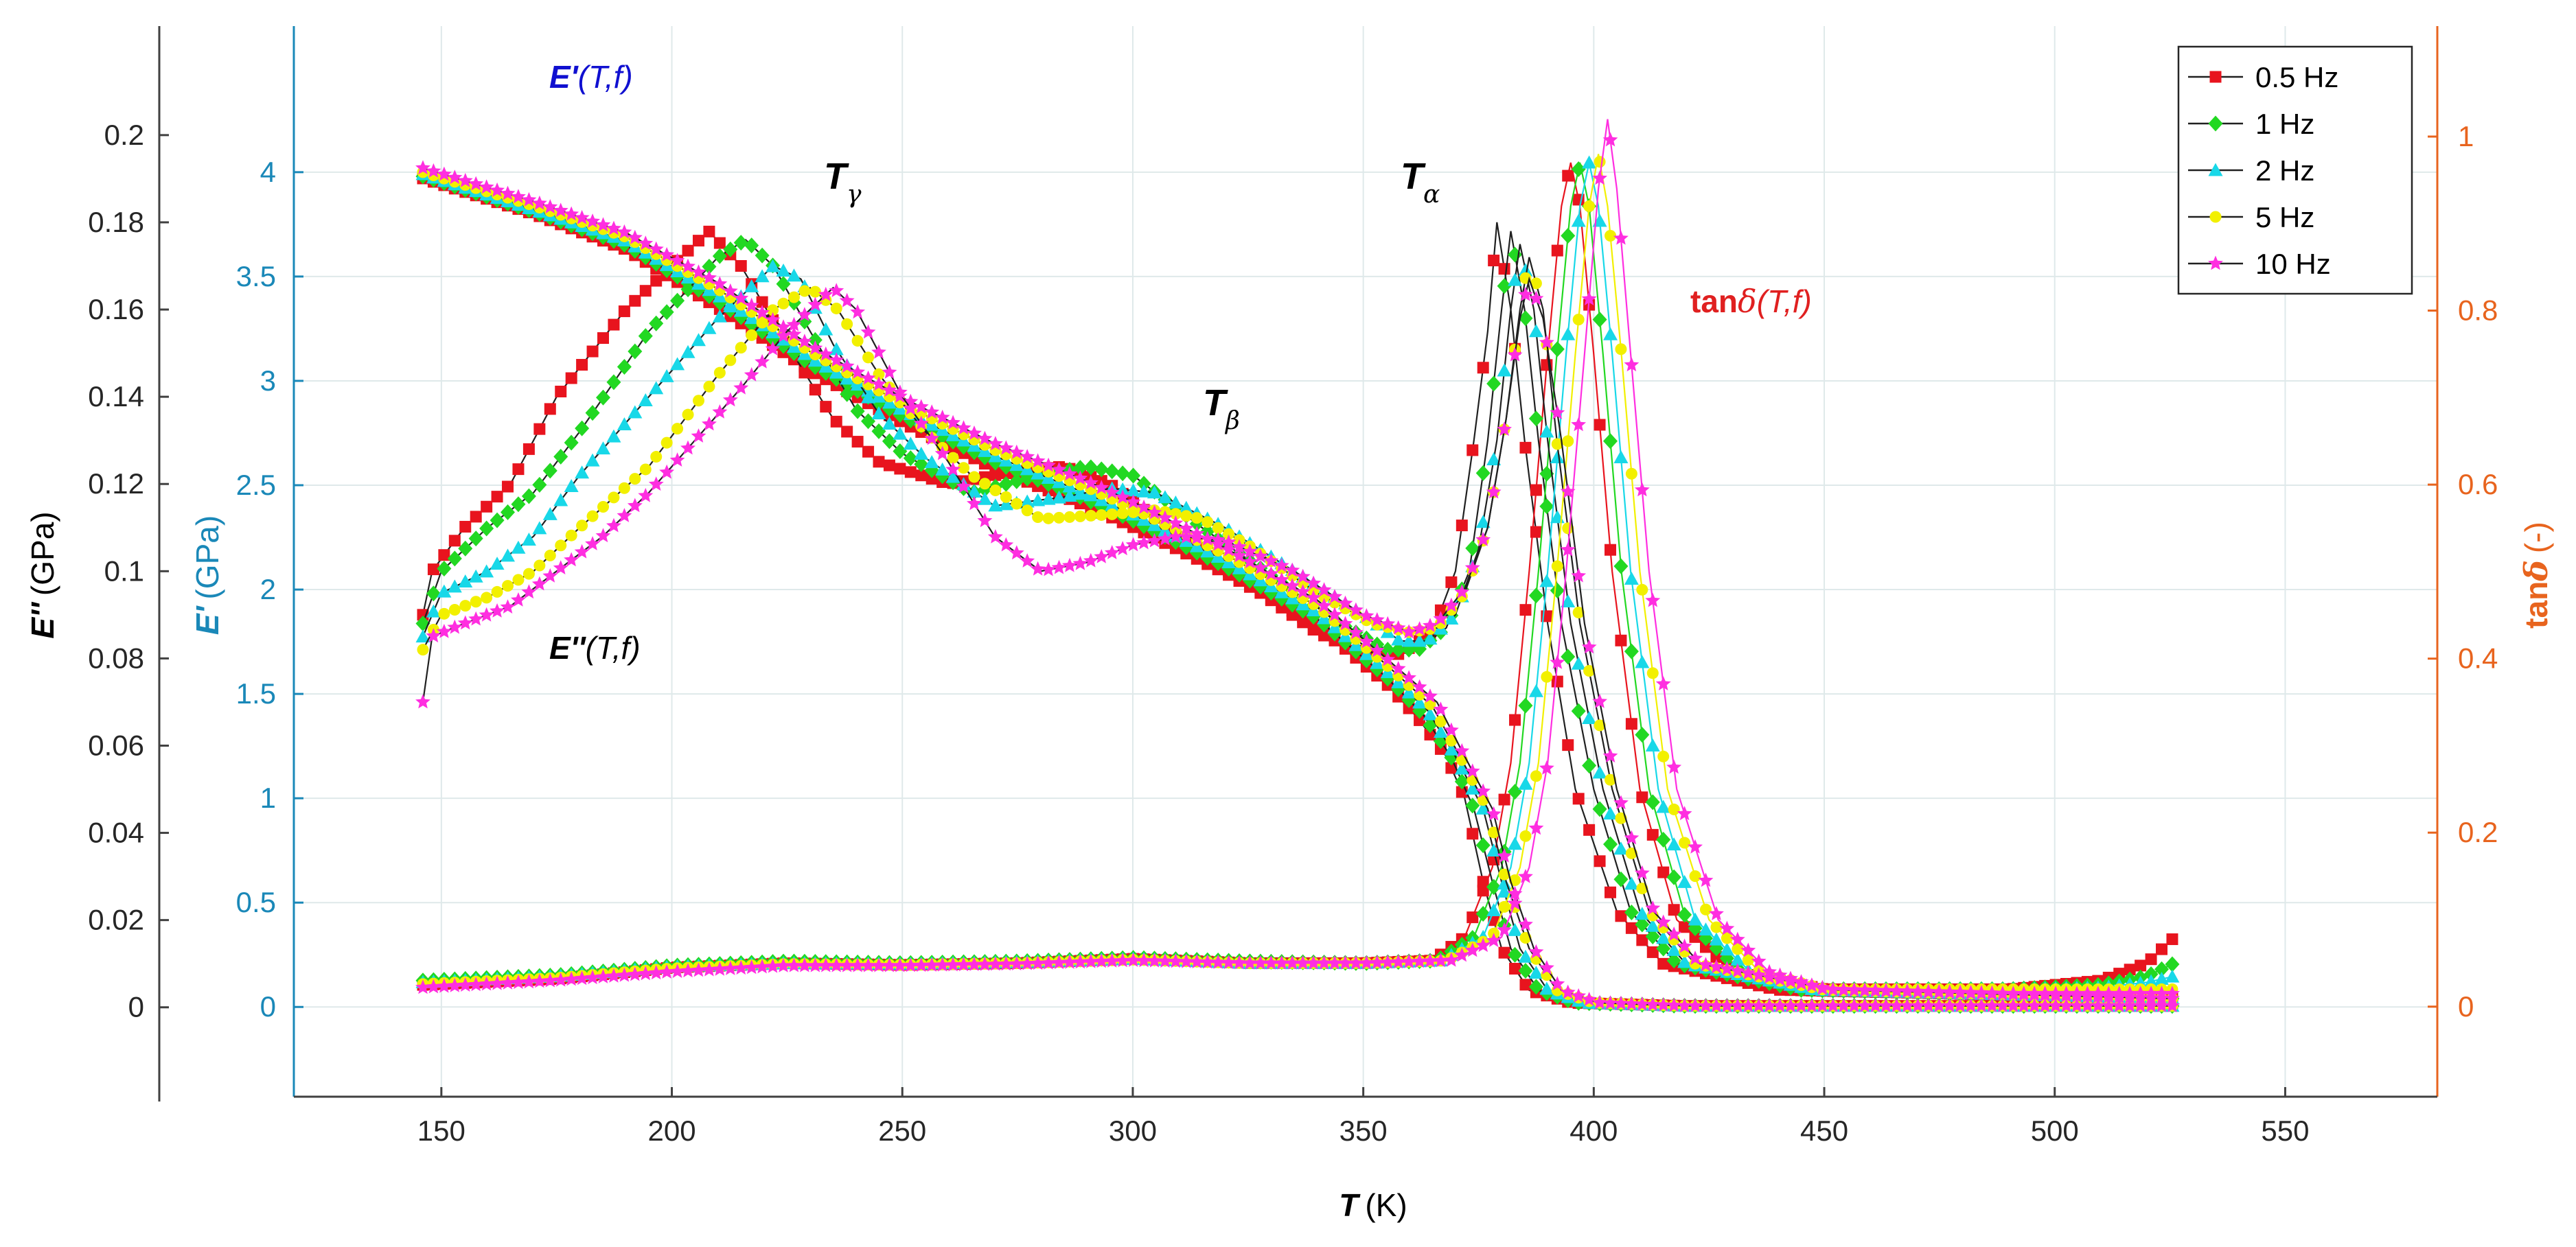 This screenshot has height=1247, width=2576. I want to click on loss-tick-label: 0.2, so click(124, 135).